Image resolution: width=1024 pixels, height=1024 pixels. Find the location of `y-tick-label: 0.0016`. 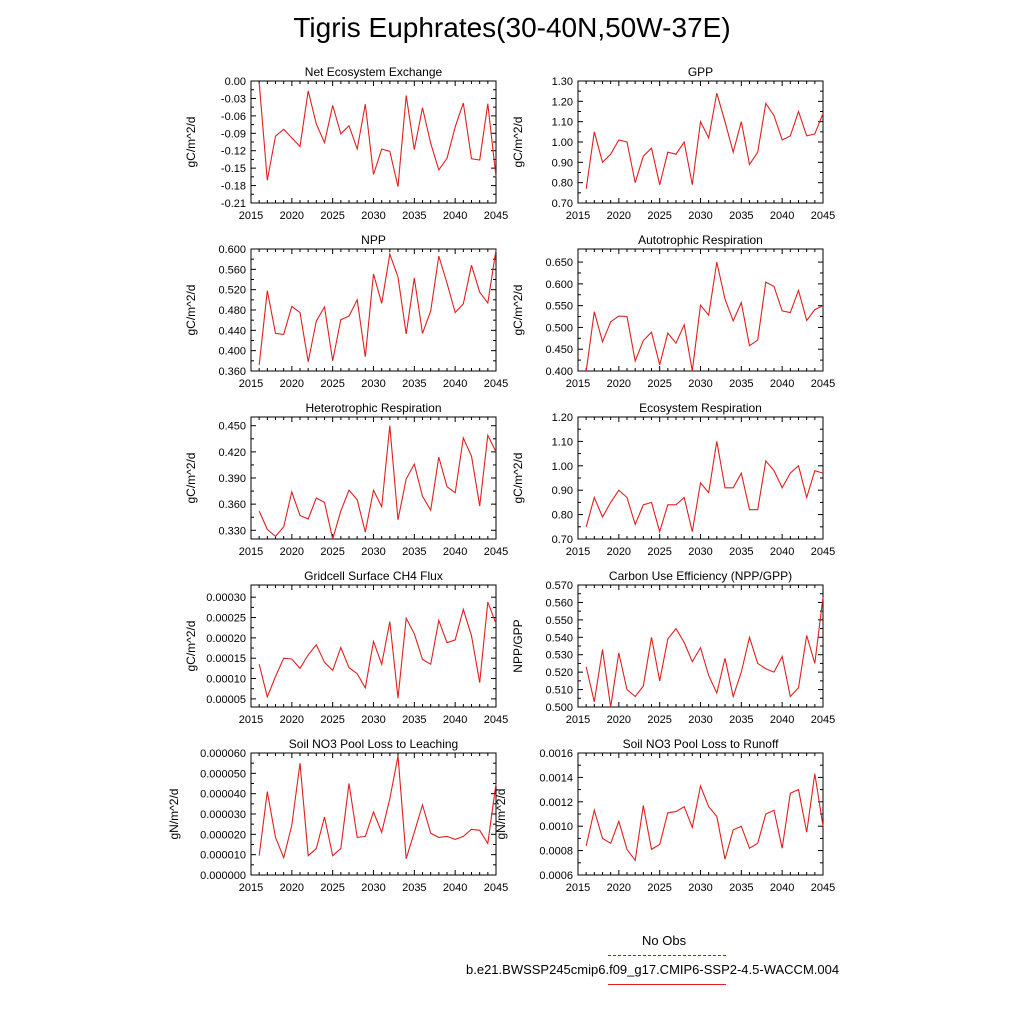

y-tick-label: 0.0016 is located at coordinates (556, 754).